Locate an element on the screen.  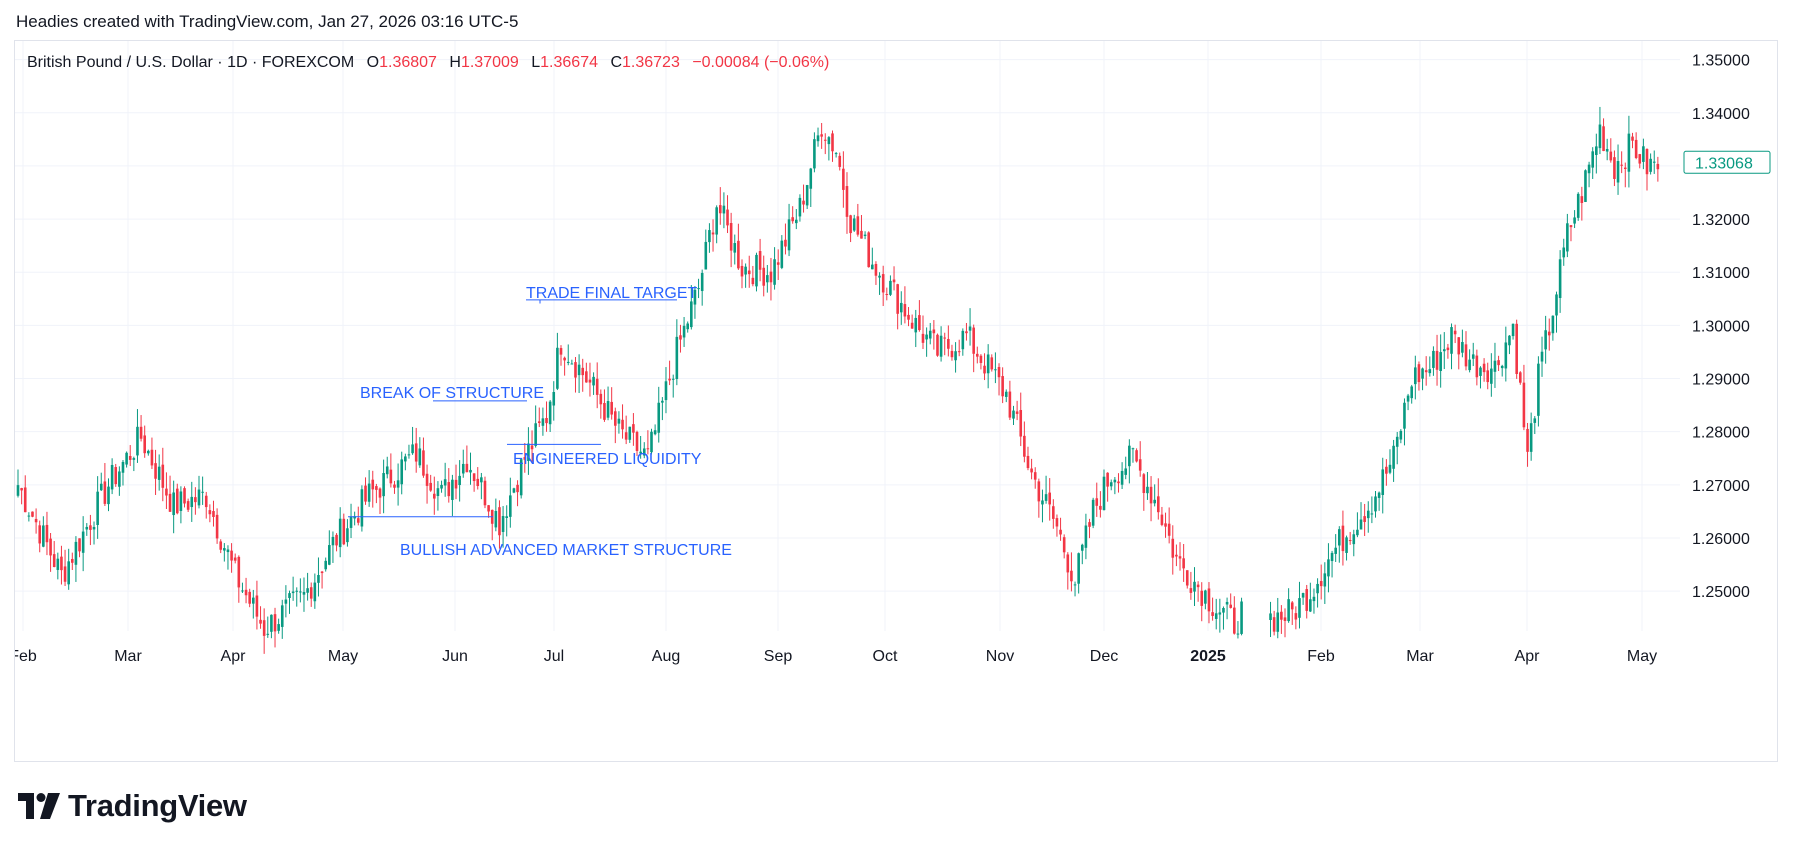
last-price-badge: 1.33068 is located at coordinates (1727, 162).